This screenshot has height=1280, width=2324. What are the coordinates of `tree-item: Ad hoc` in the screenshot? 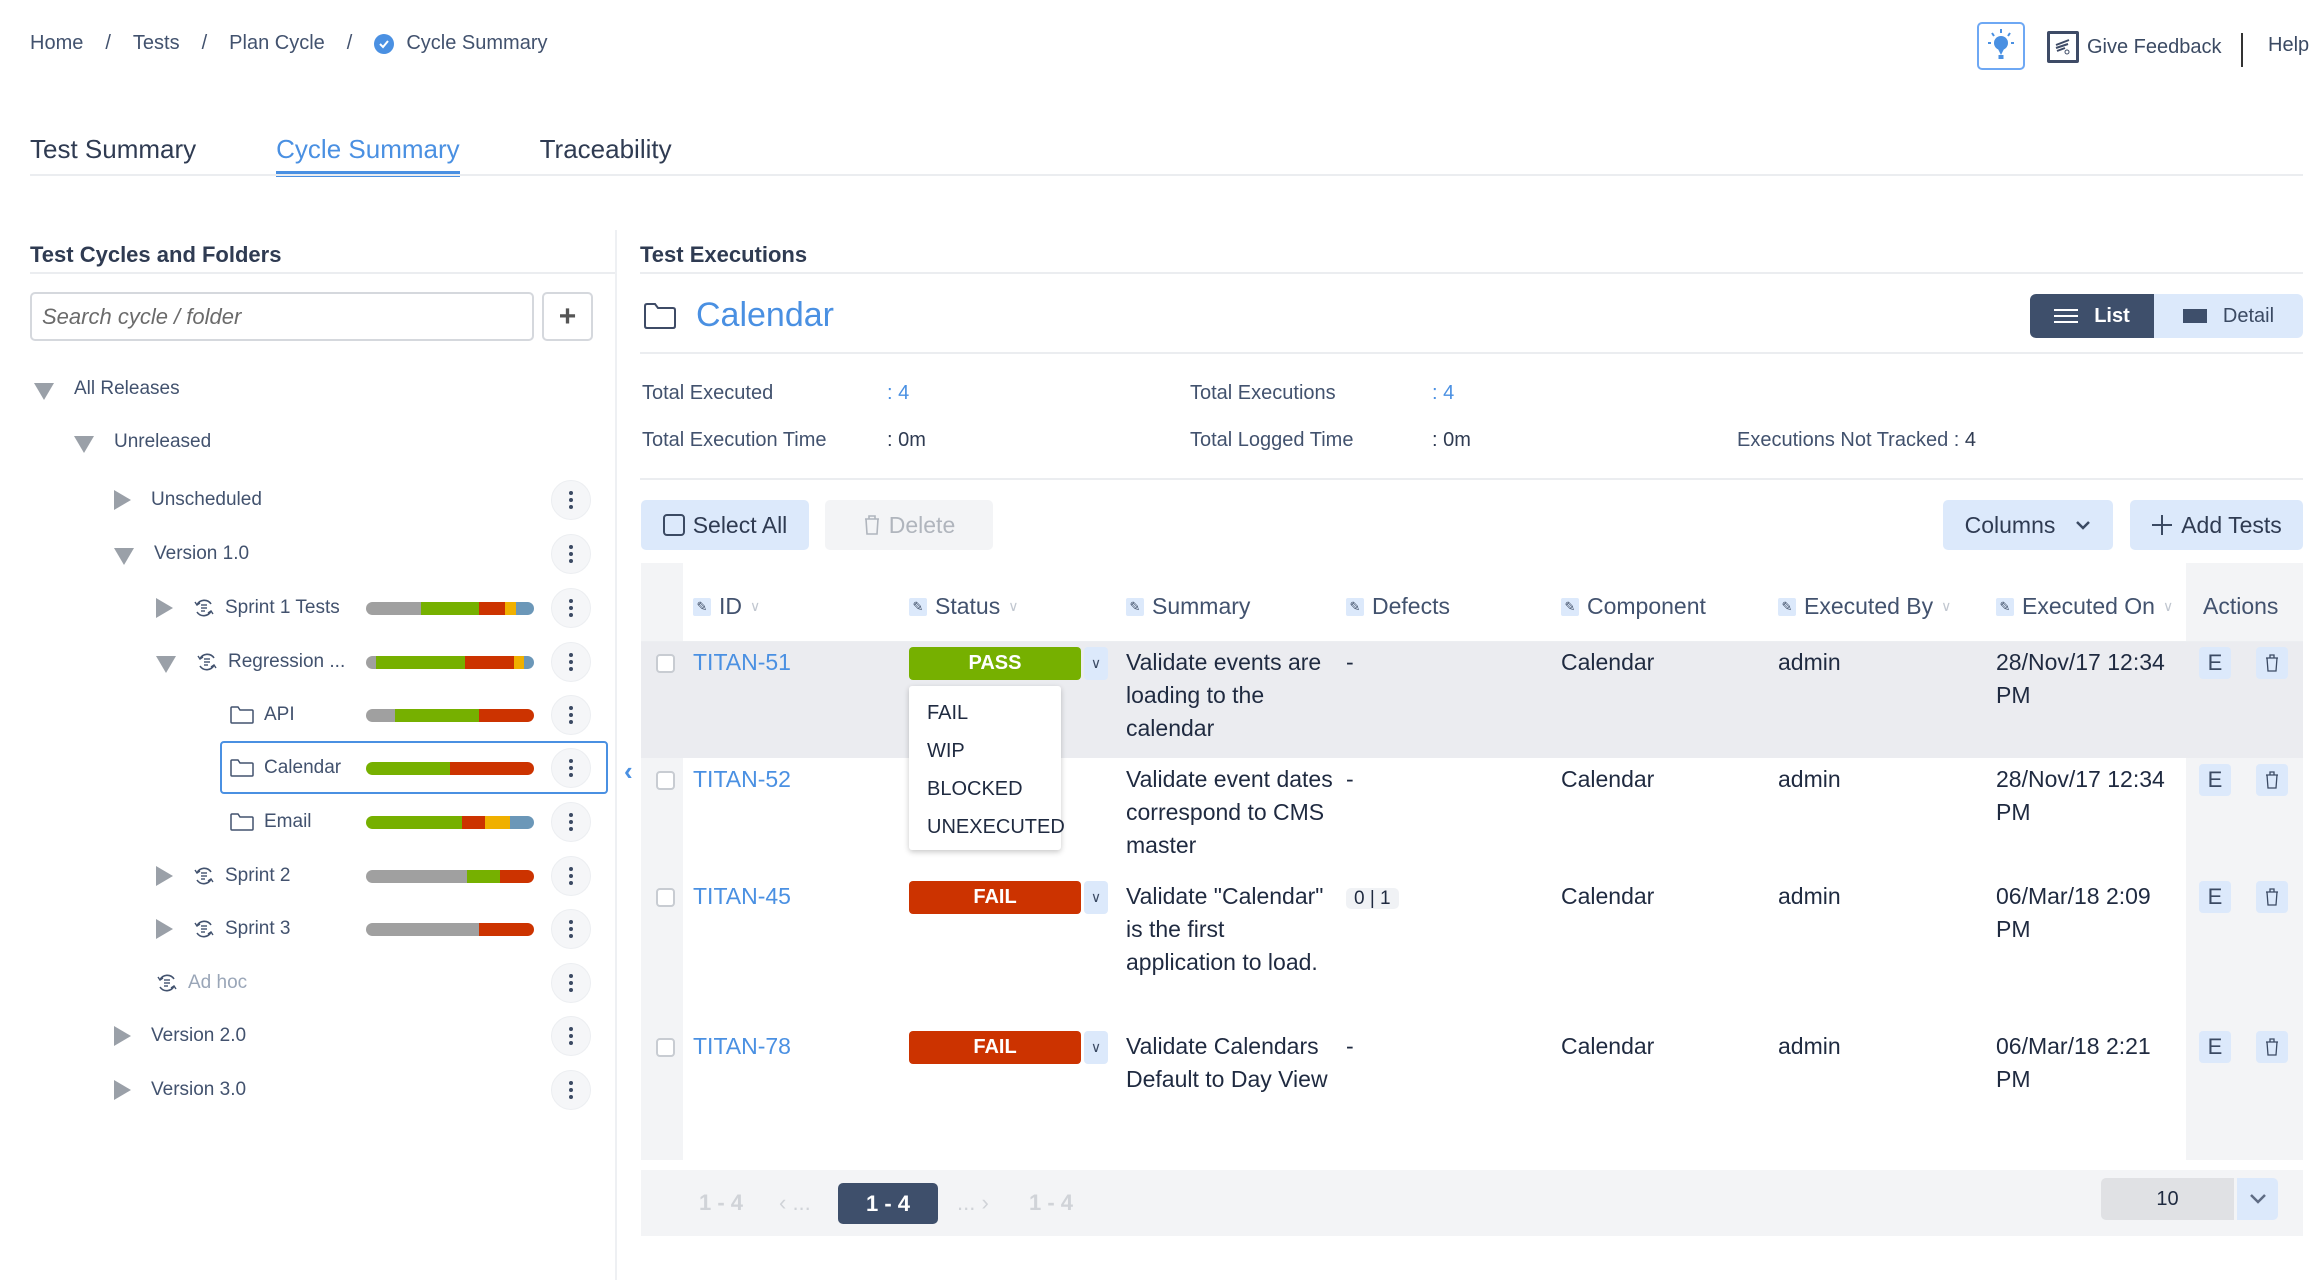 It's located at (201, 983).